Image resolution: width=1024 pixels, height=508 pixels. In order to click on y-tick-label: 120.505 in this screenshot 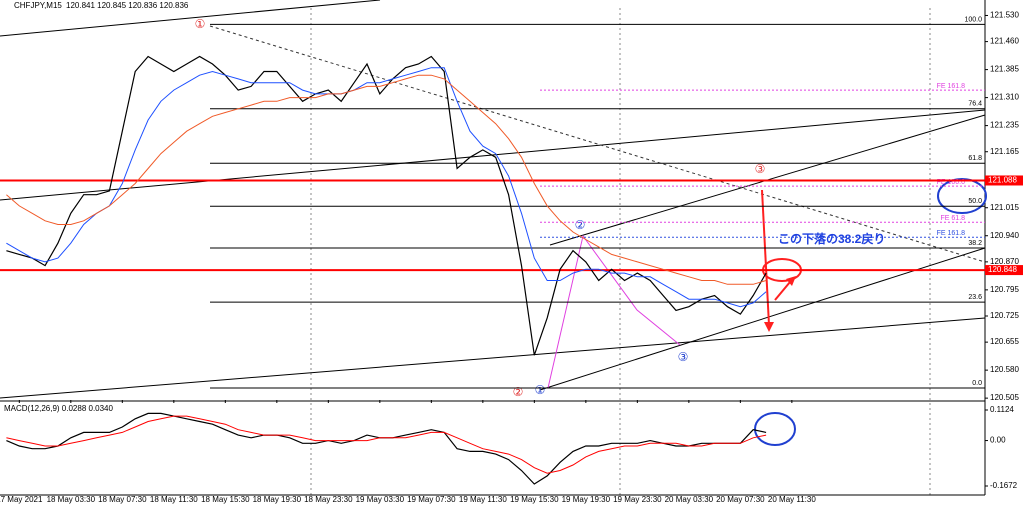, I will do `click(1004, 397)`.